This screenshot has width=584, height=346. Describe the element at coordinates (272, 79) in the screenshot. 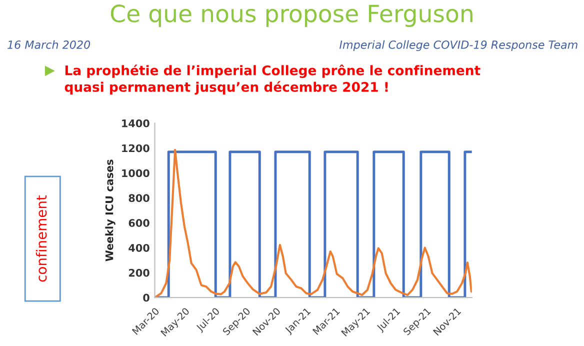

I see `text: La prophétie de l’imperial College prône le confinement quasi permanent jusqu’en décembre 2021 !` at that location.